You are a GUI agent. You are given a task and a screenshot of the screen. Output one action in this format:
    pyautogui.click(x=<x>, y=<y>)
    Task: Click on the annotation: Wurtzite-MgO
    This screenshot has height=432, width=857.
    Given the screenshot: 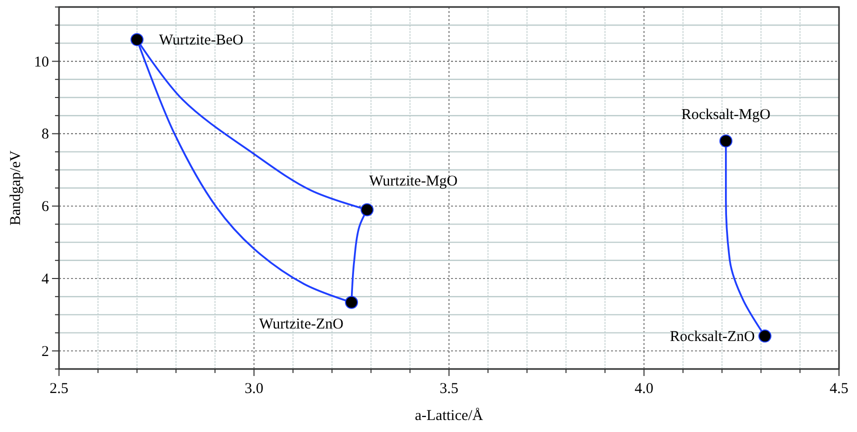 What is the action you would take?
    pyautogui.click(x=413, y=182)
    